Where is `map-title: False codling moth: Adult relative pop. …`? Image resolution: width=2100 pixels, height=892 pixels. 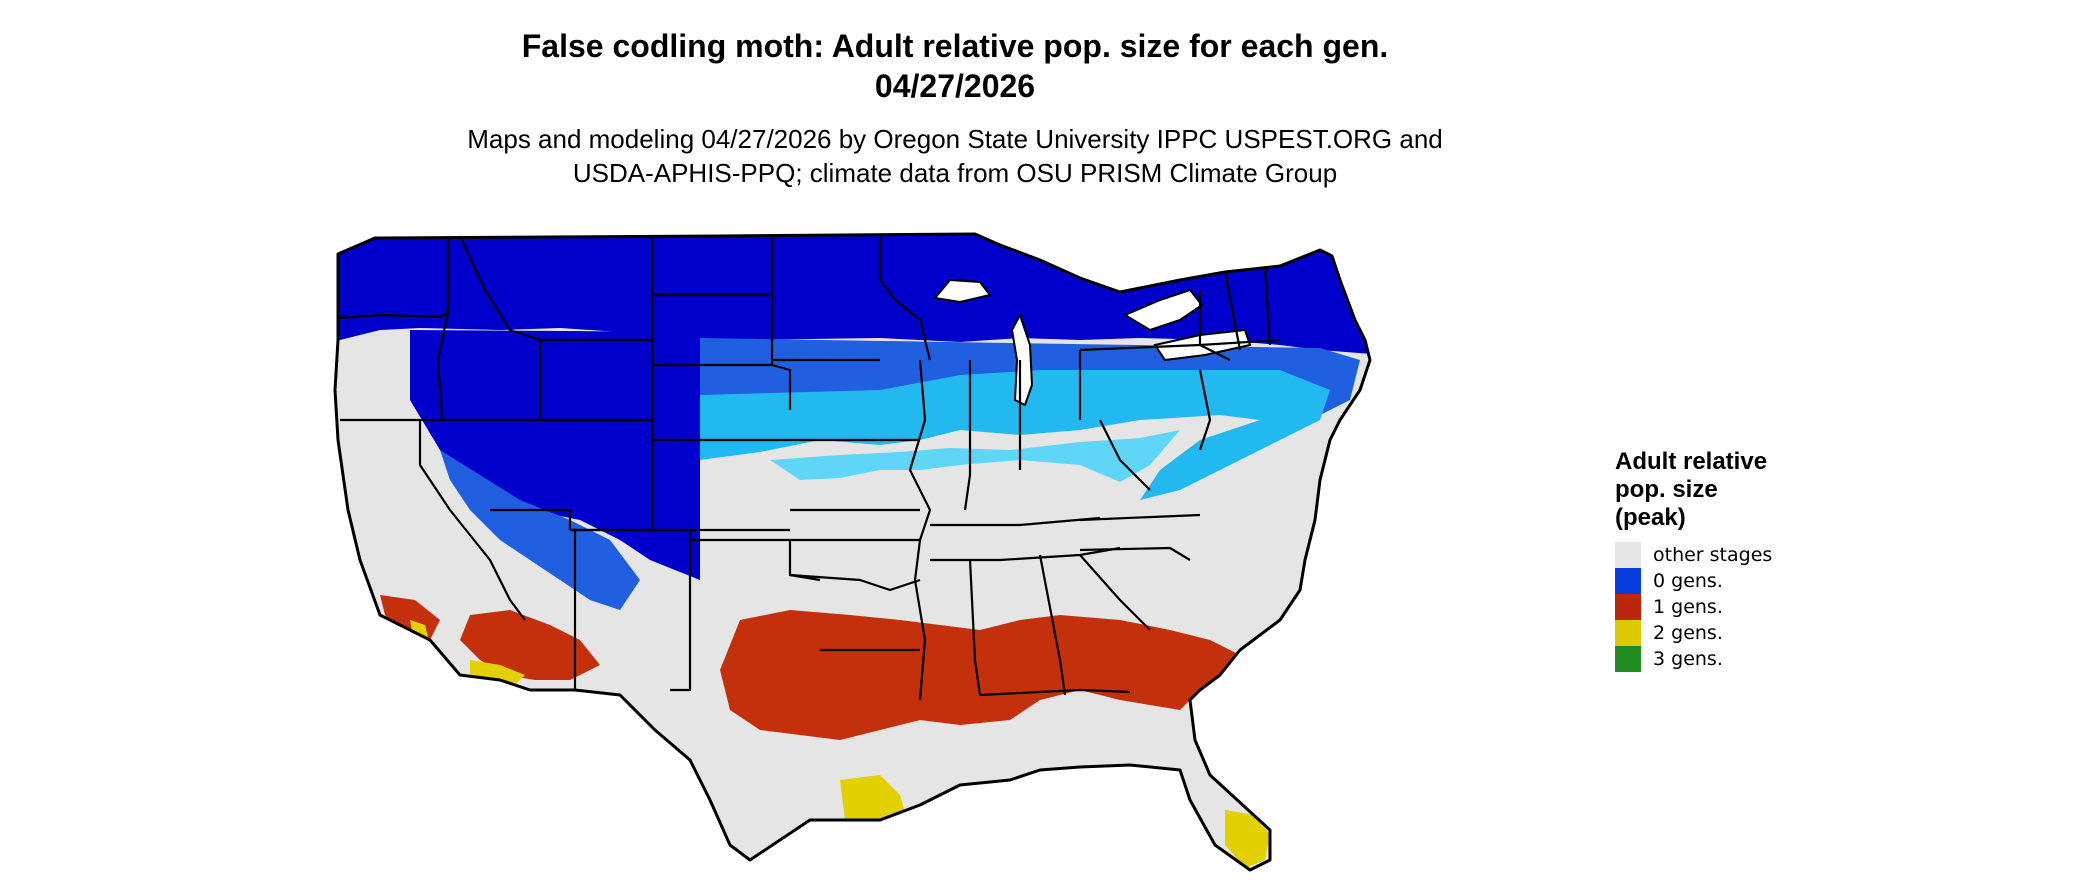
map-title: False codling moth: Adult relative pop. … is located at coordinates (955, 46).